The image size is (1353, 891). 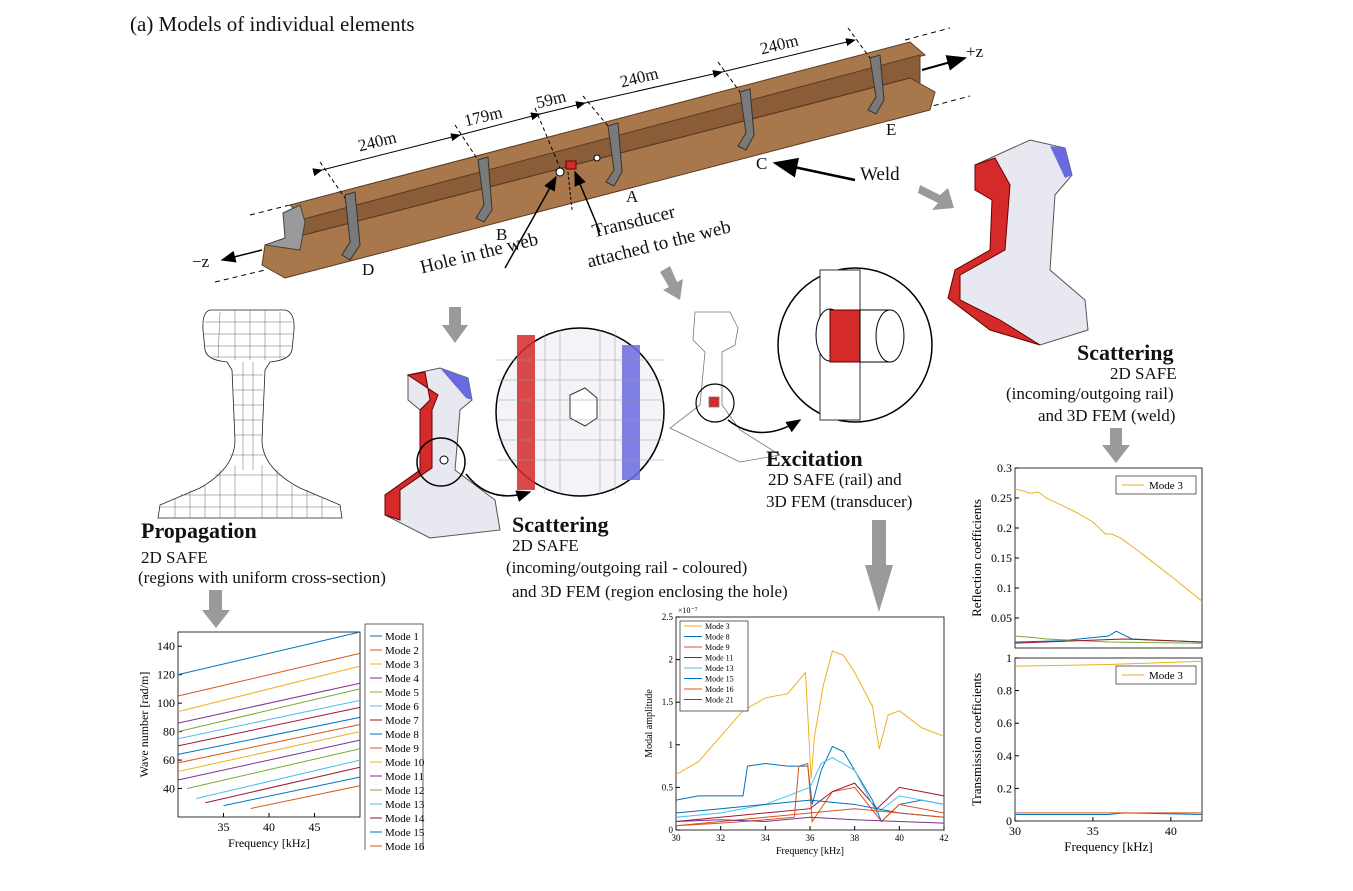 I want to click on weld-a, so click(x=614, y=154).